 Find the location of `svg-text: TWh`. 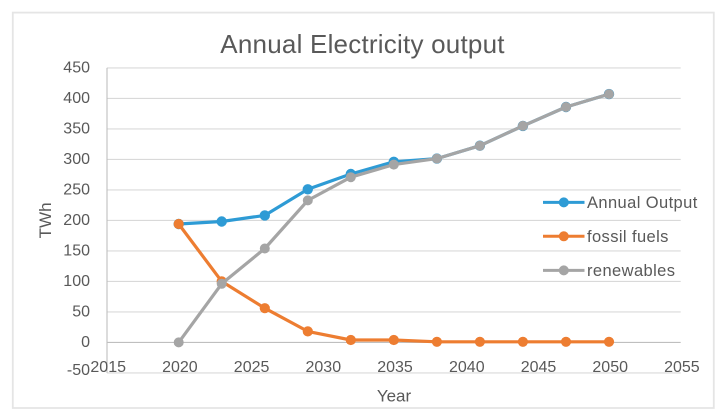

svg-text: TWh is located at coordinates (45, 220).